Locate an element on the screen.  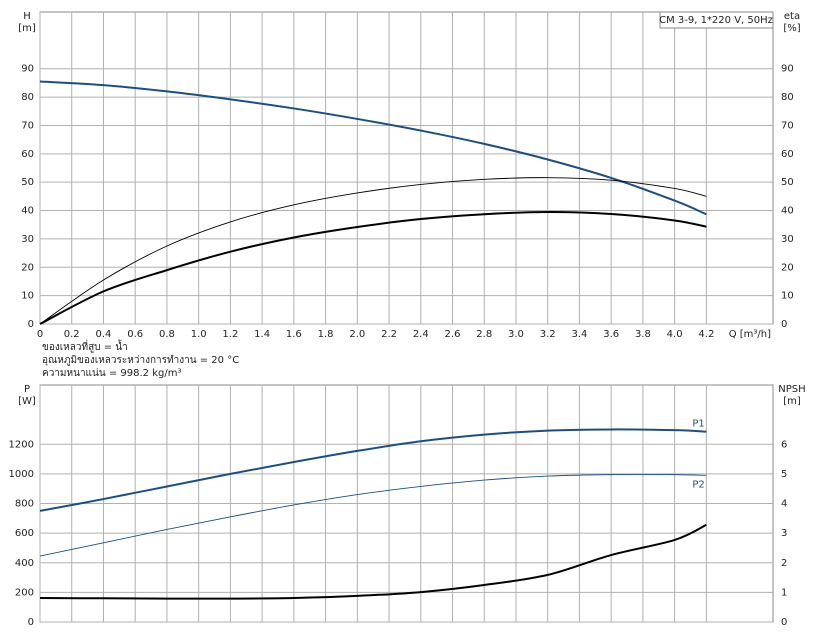
chart-title: CM 3-9, 1*220 V, 50Hz is located at coordinates (716, 20).